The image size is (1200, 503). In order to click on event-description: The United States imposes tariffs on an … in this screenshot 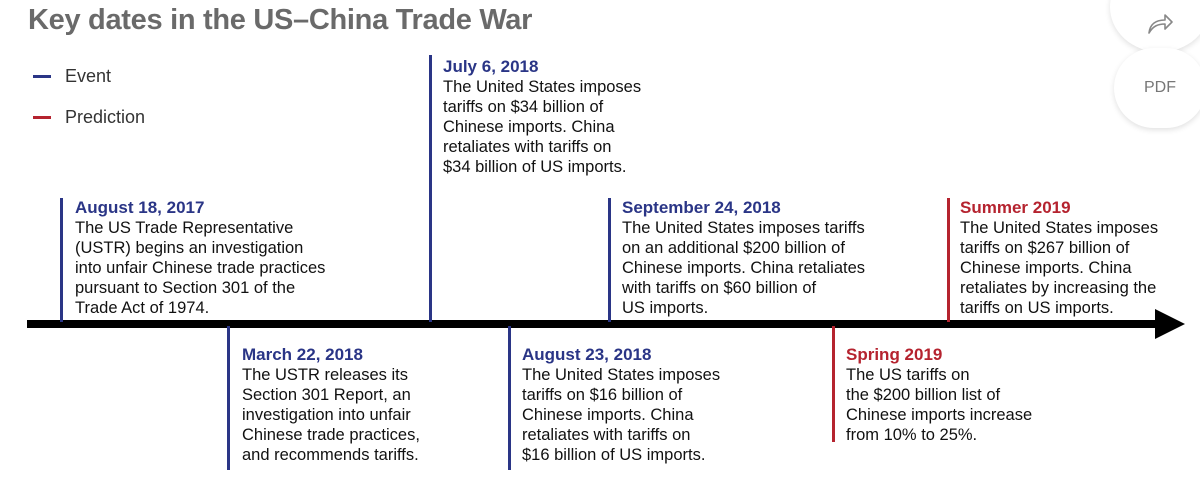, I will do `click(744, 268)`.